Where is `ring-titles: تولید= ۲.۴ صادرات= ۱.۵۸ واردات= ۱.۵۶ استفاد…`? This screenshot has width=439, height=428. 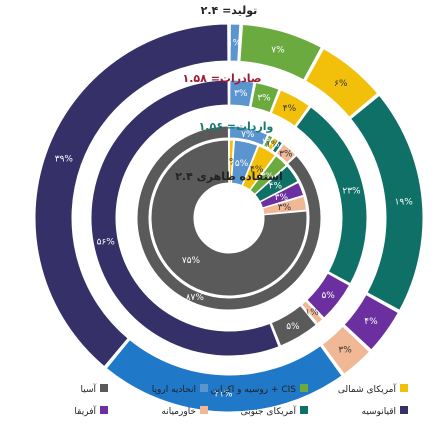
ring-titles: تولید= ۲.۴ صادرات= ۱.۵۸ واردات= ۱.۵۶ استفاد… is located at coordinates (229, 93).